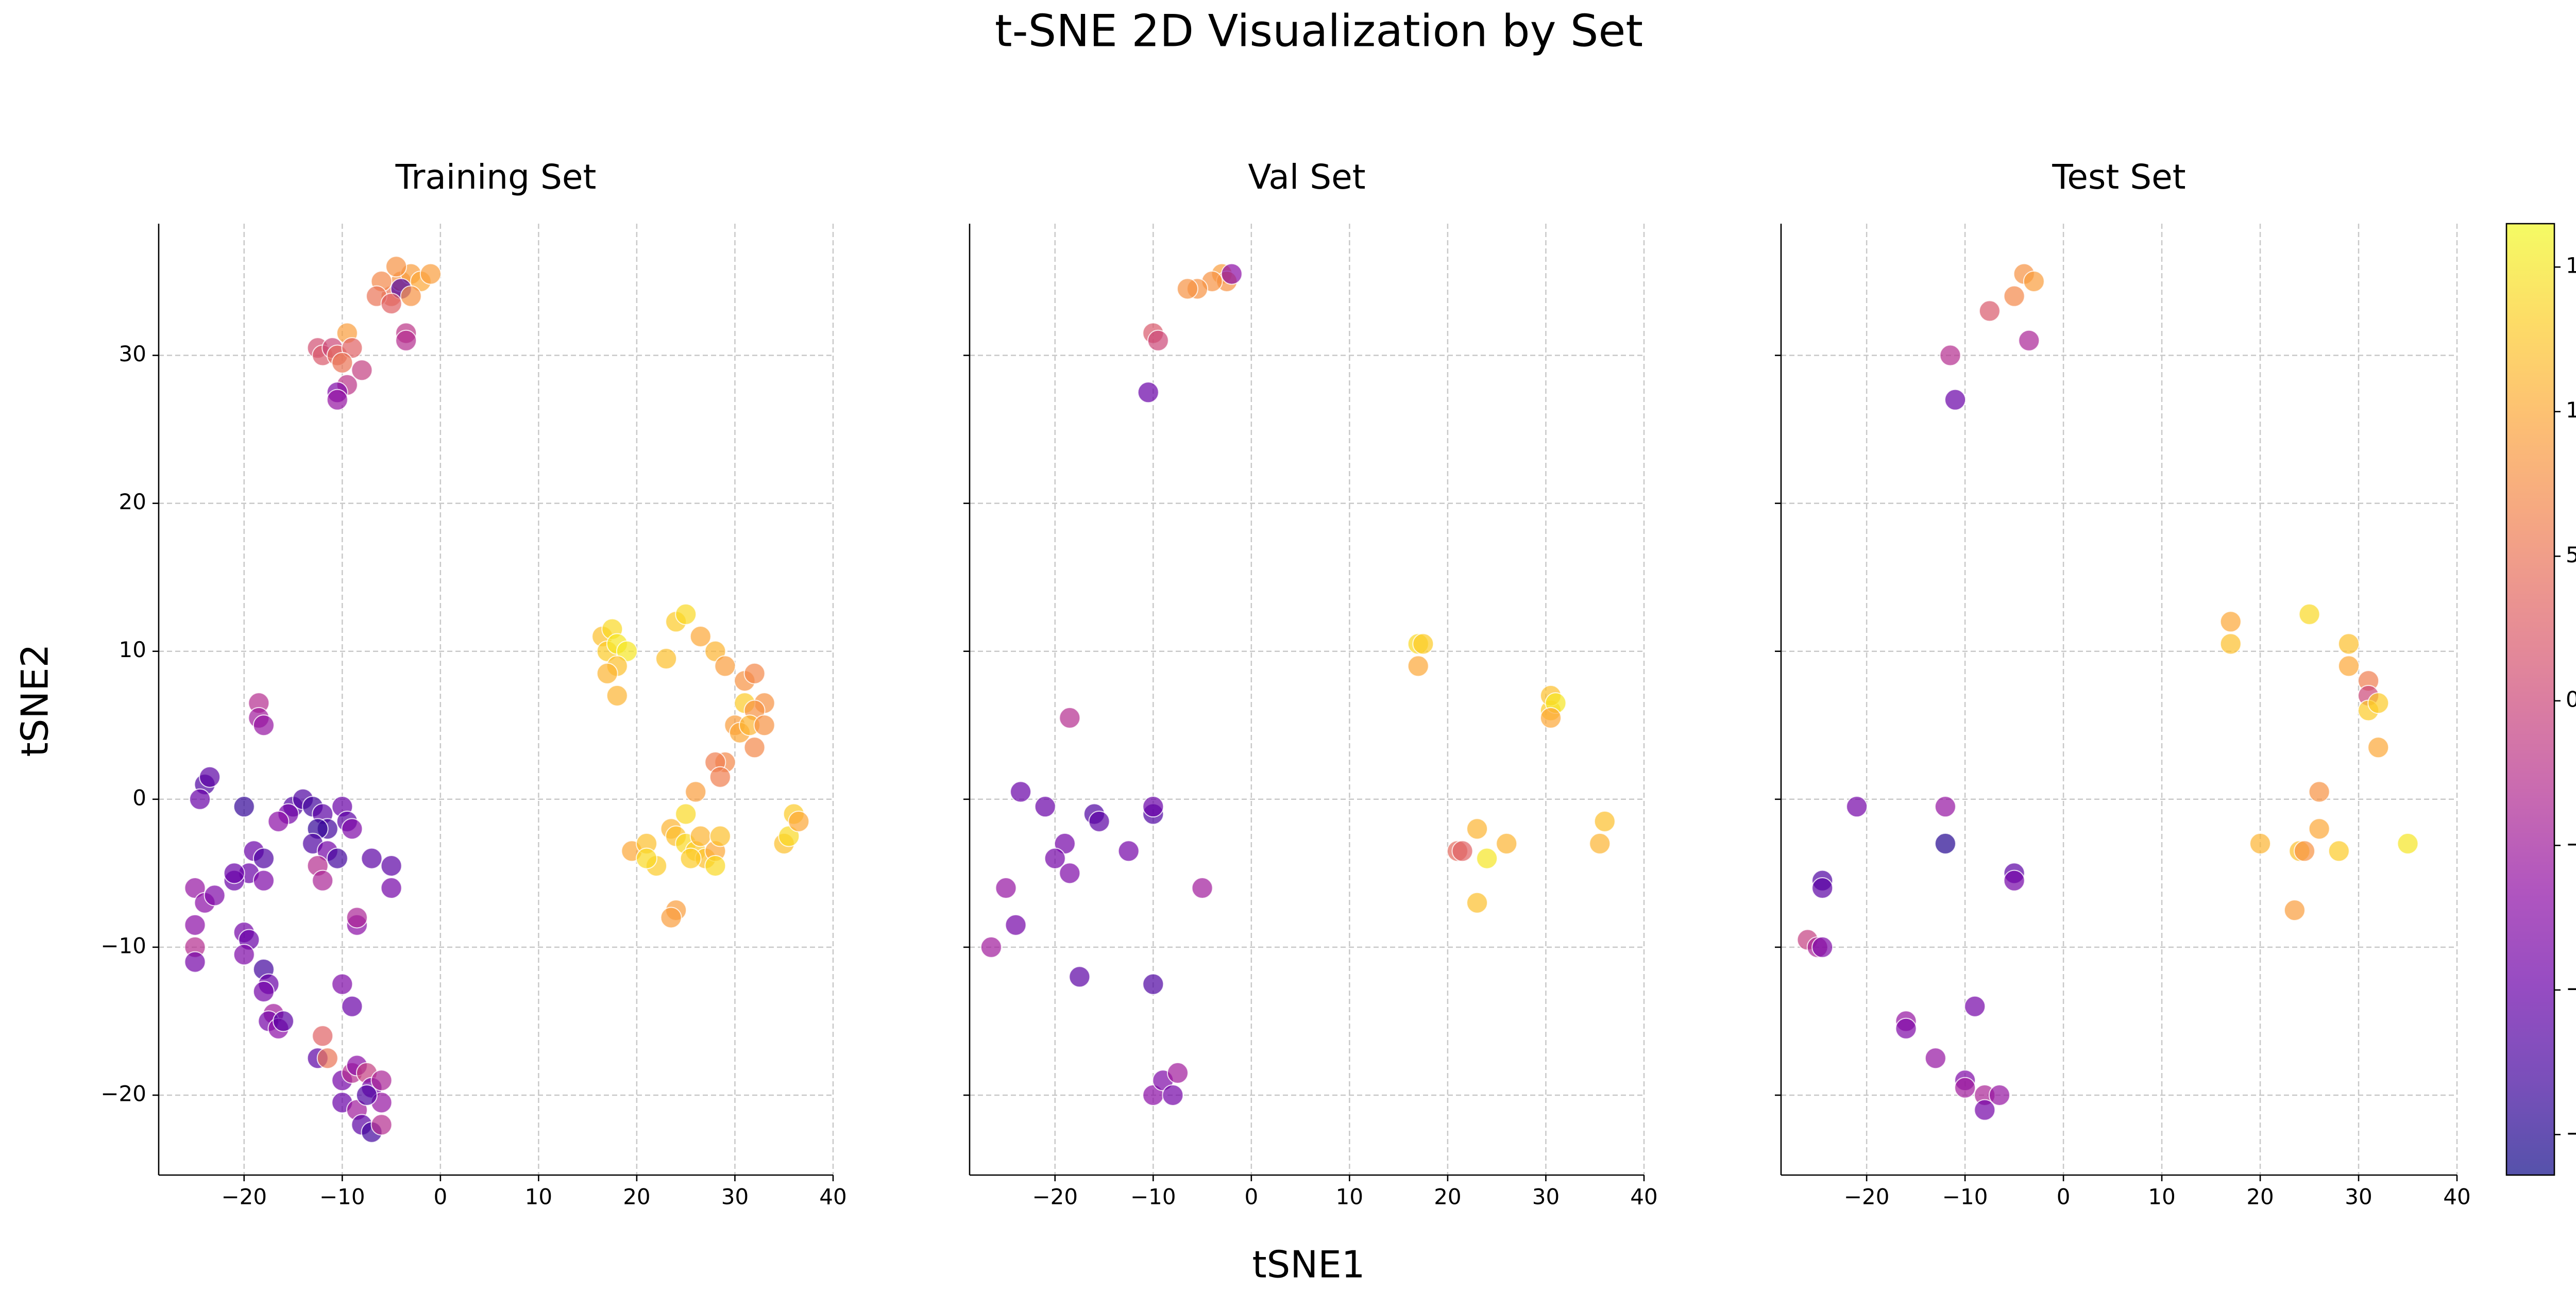 Image resolution: width=2576 pixels, height=1307 pixels. I want to click on x-axis-label: tSNE1, so click(1308, 1264).